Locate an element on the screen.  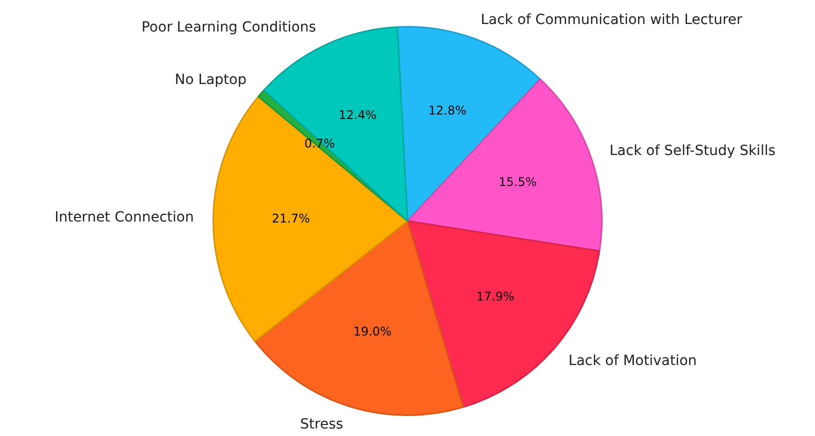
slice-label: Stress is located at coordinates (322, 424).